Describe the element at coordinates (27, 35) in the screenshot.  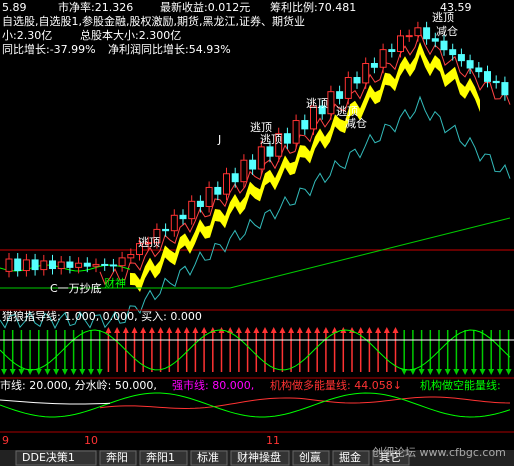
I see `float-cap: 小:2.30亿` at that location.